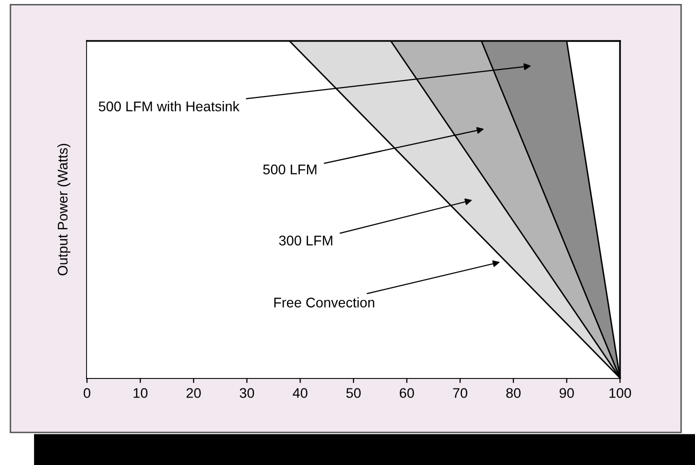 This screenshot has width=695, height=465. I want to click on annotation: 300 LFM, so click(305, 241).